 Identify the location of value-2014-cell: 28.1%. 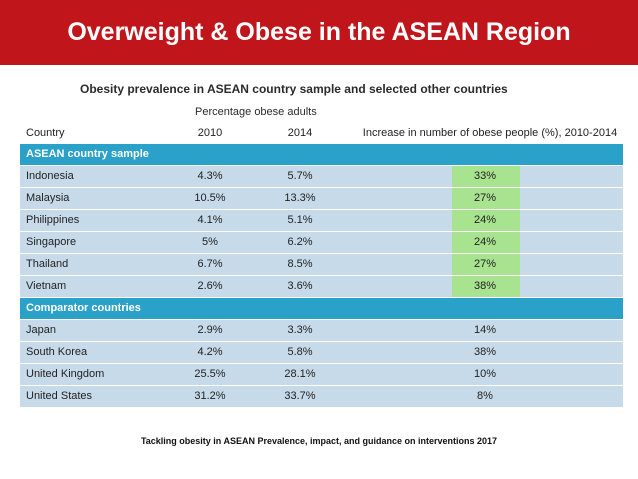
(300, 374).